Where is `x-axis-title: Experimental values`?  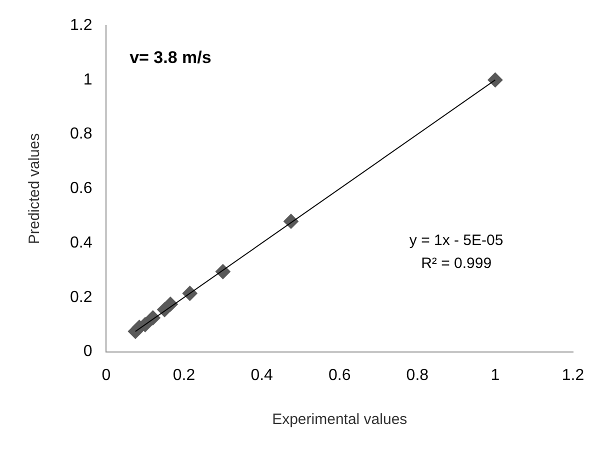
x-axis-title: Experimental values is located at coordinates (340, 419).